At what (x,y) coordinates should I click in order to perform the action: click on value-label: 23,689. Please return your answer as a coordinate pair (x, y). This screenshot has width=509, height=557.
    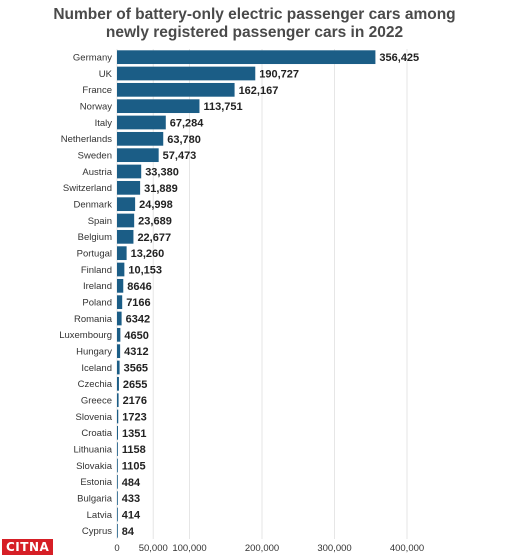
    Looking at the image, I should click on (155, 222).